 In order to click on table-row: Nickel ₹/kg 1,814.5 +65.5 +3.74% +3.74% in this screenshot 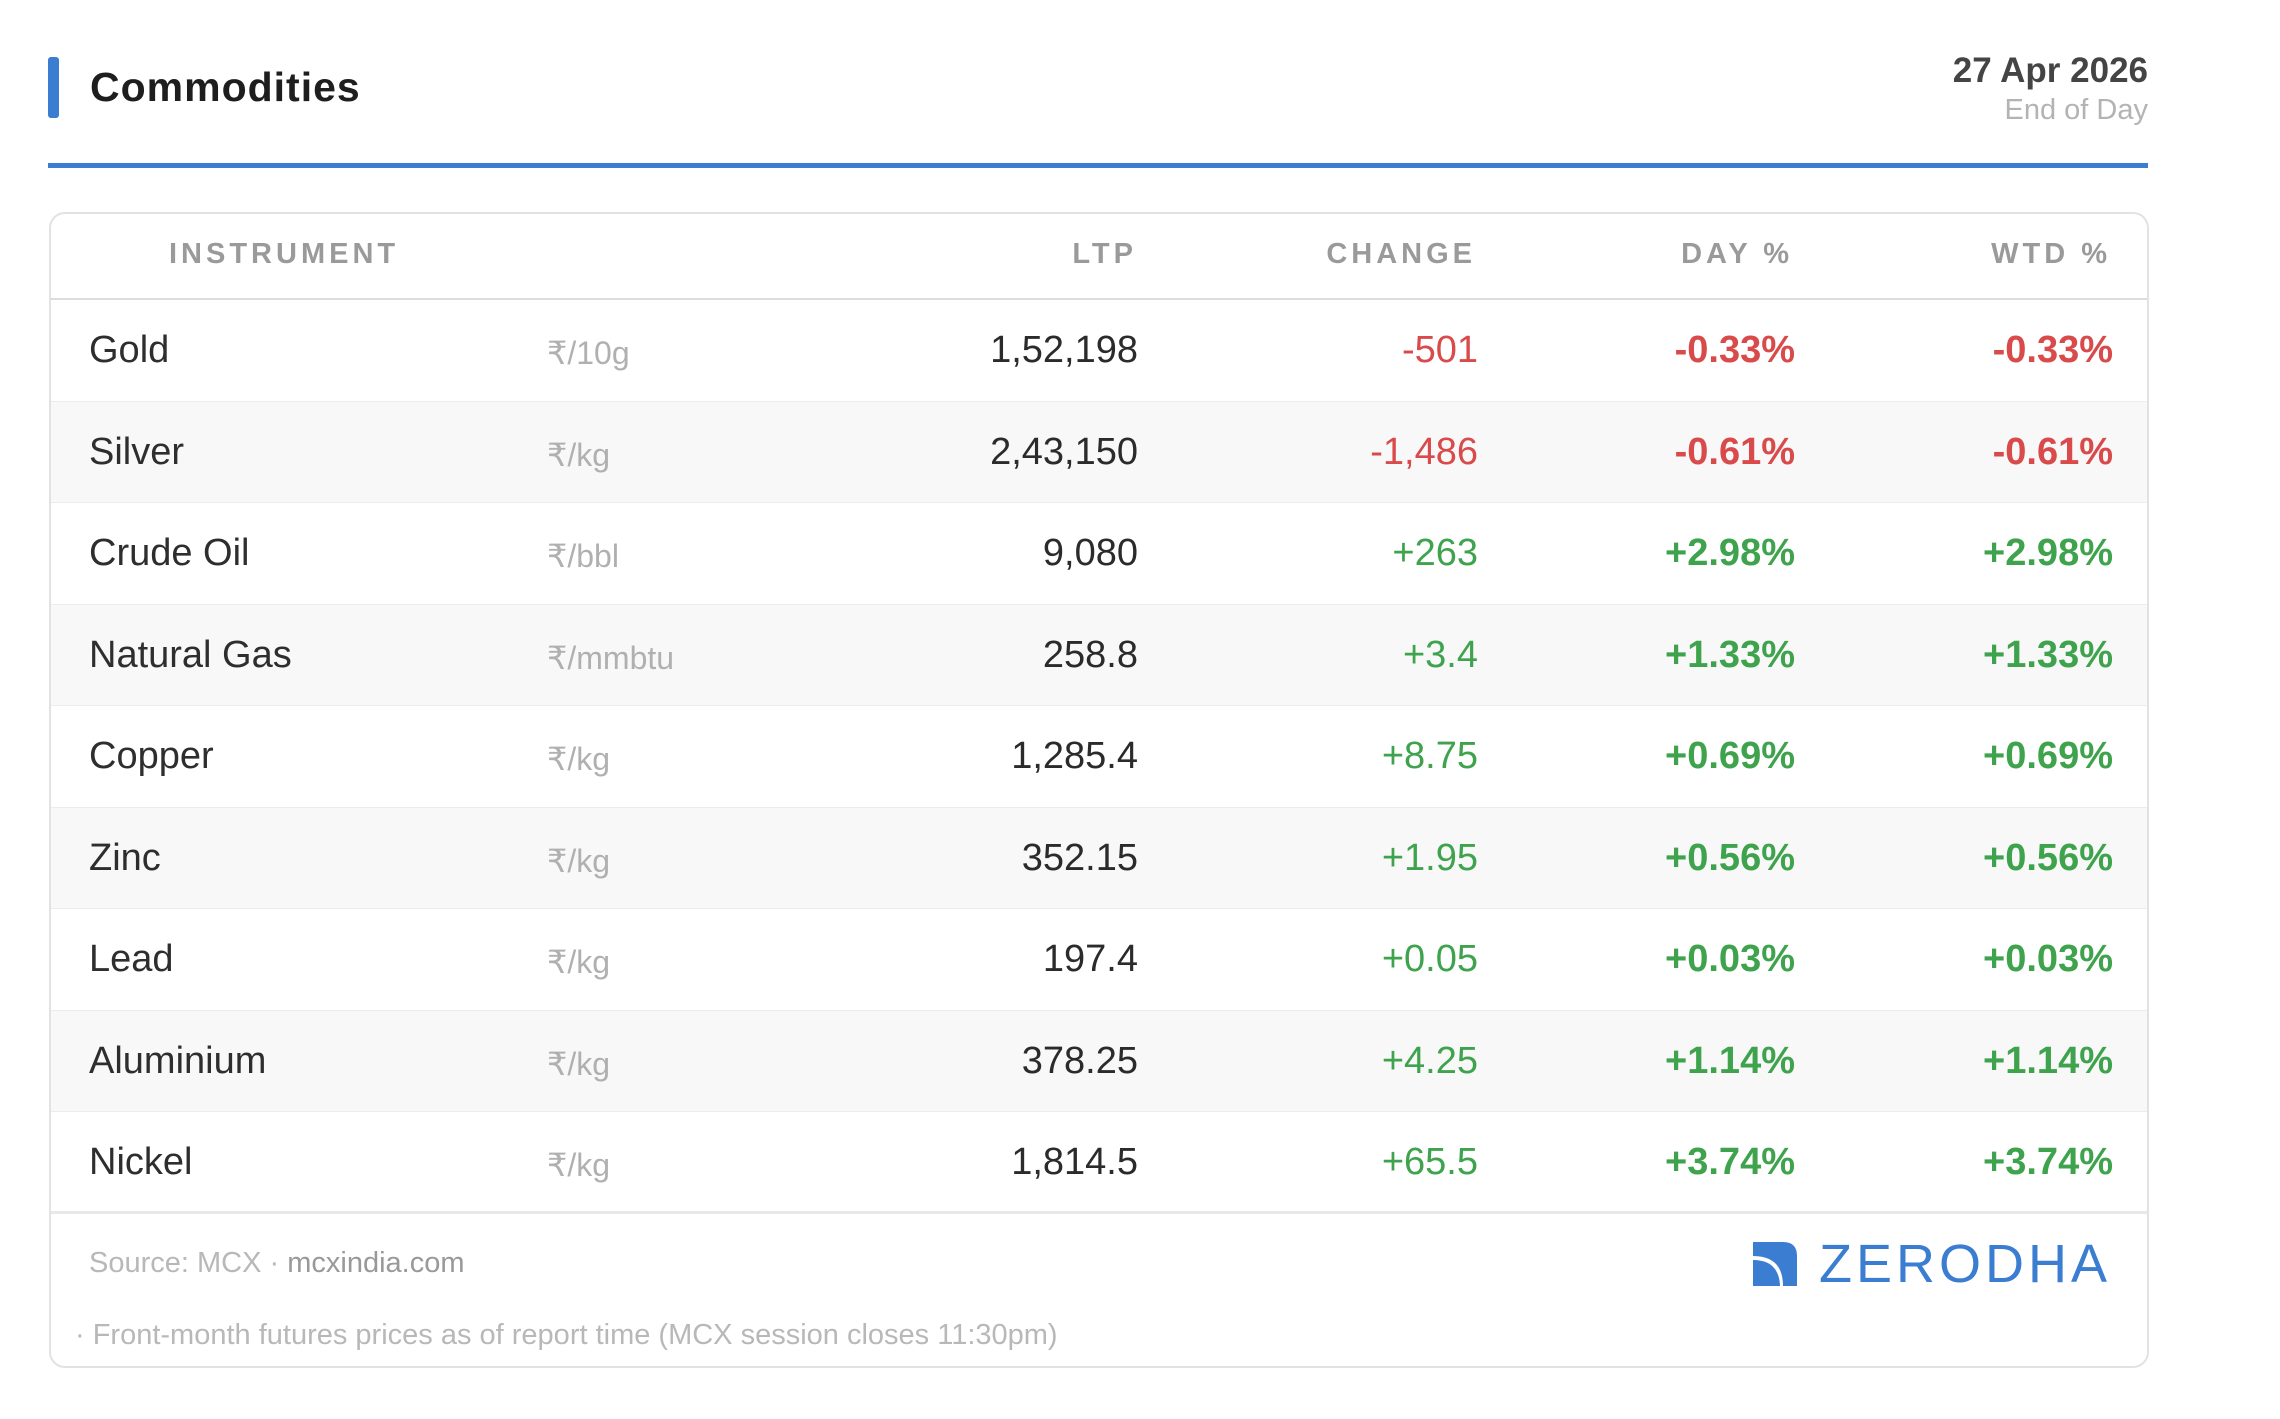, I will do `click(1099, 1163)`.